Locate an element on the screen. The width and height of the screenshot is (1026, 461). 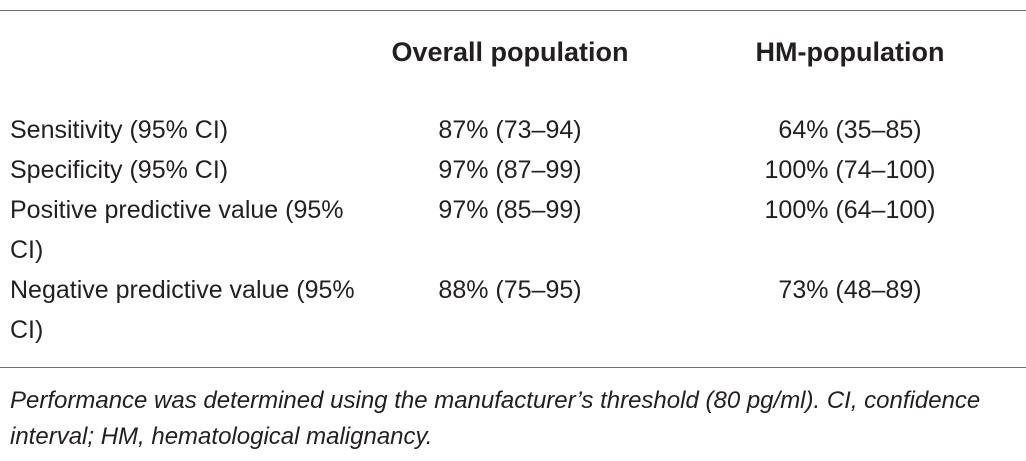
cell-overall: 87% (73–94) is located at coordinates (510, 130).